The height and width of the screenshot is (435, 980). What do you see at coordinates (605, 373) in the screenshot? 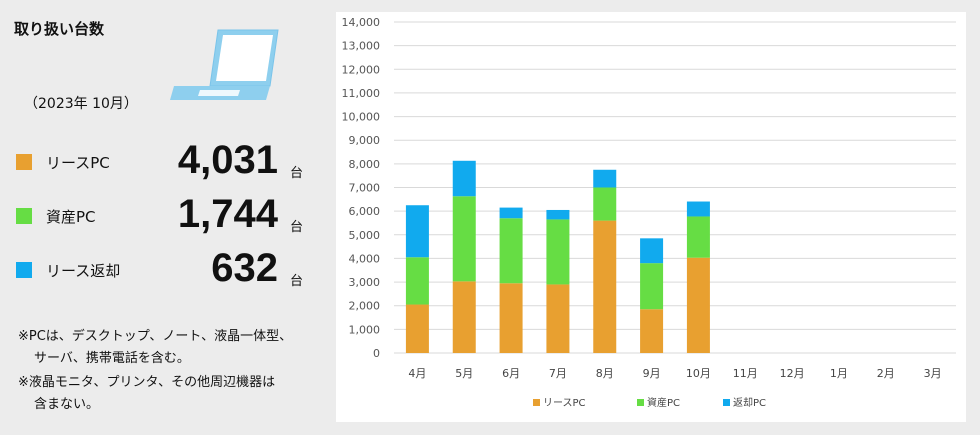
I see `x-tick-label: 8月` at bounding box center [605, 373].